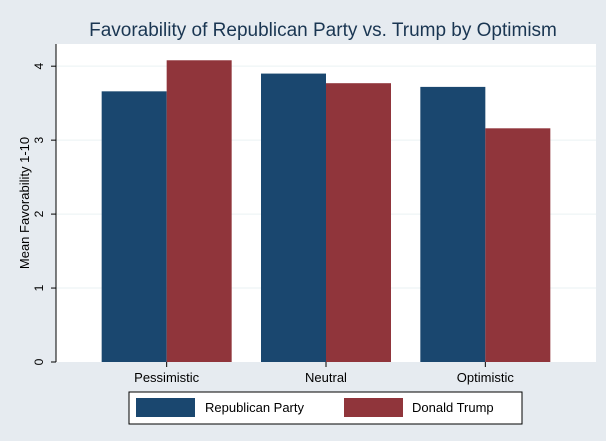  I want to click on bar-donald-trump-optimistic, so click(518, 245).